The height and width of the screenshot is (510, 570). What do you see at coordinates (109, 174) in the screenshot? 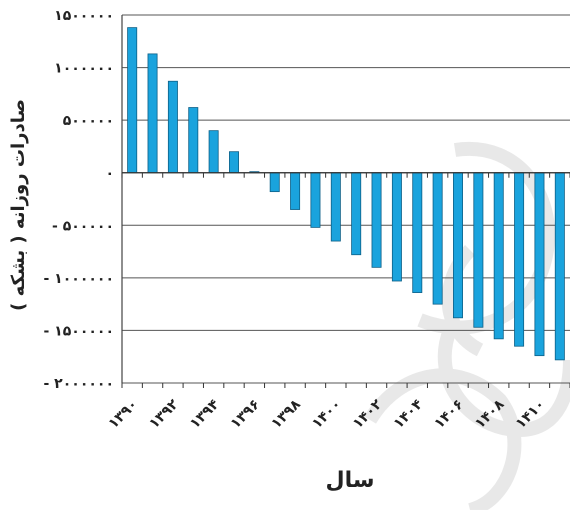
I see `y-tick-label: ۰` at bounding box center [109, 174].